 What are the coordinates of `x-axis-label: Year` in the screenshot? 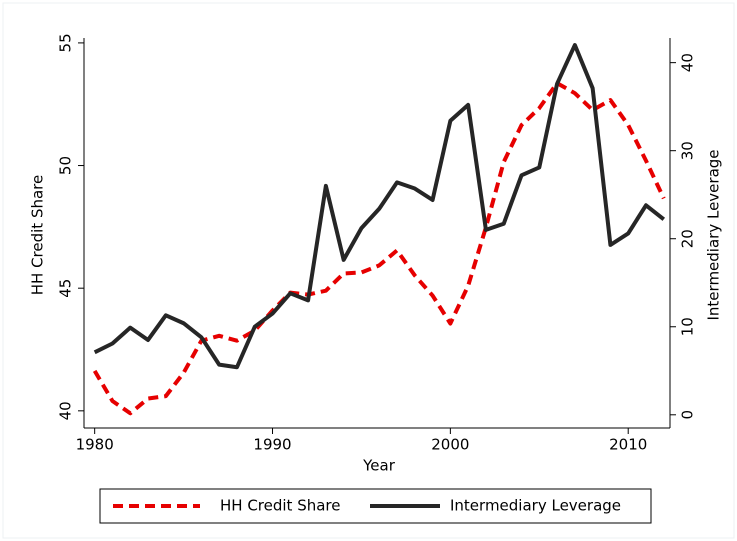 It's located at (379, 466).